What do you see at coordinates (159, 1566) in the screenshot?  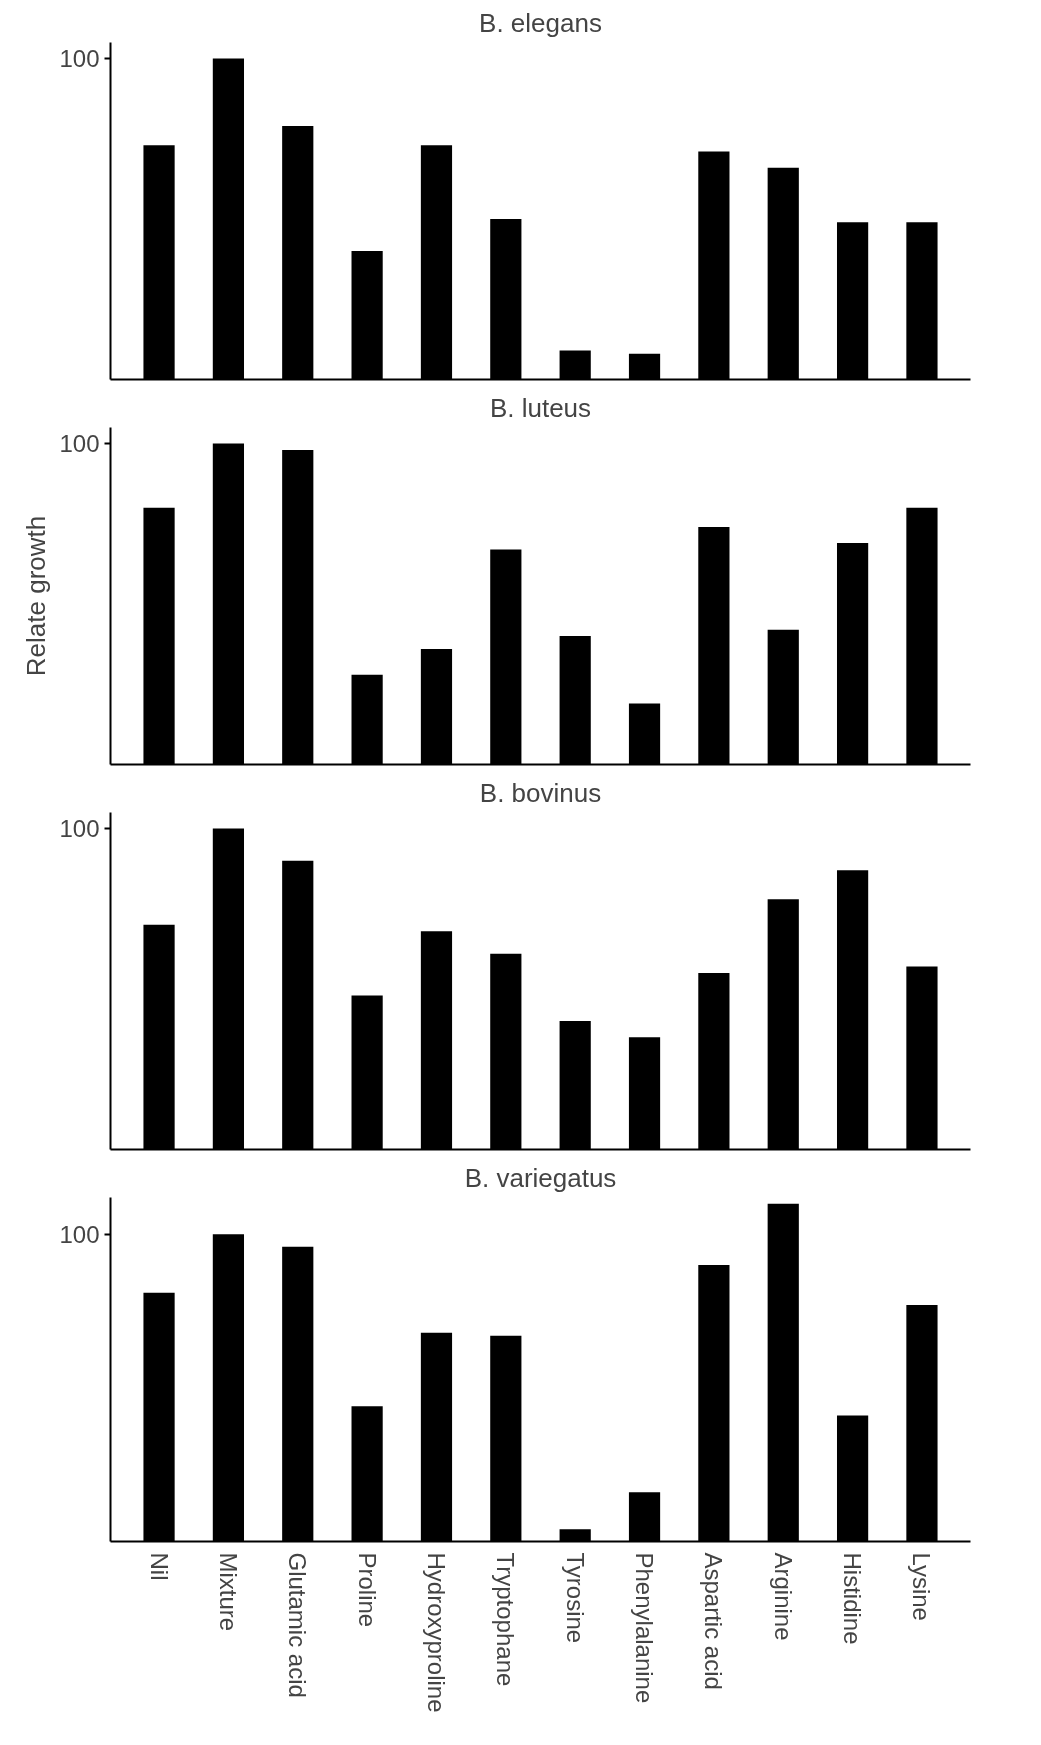 I see `x-tick-label: Nil` at bounding box center [159, 1566].